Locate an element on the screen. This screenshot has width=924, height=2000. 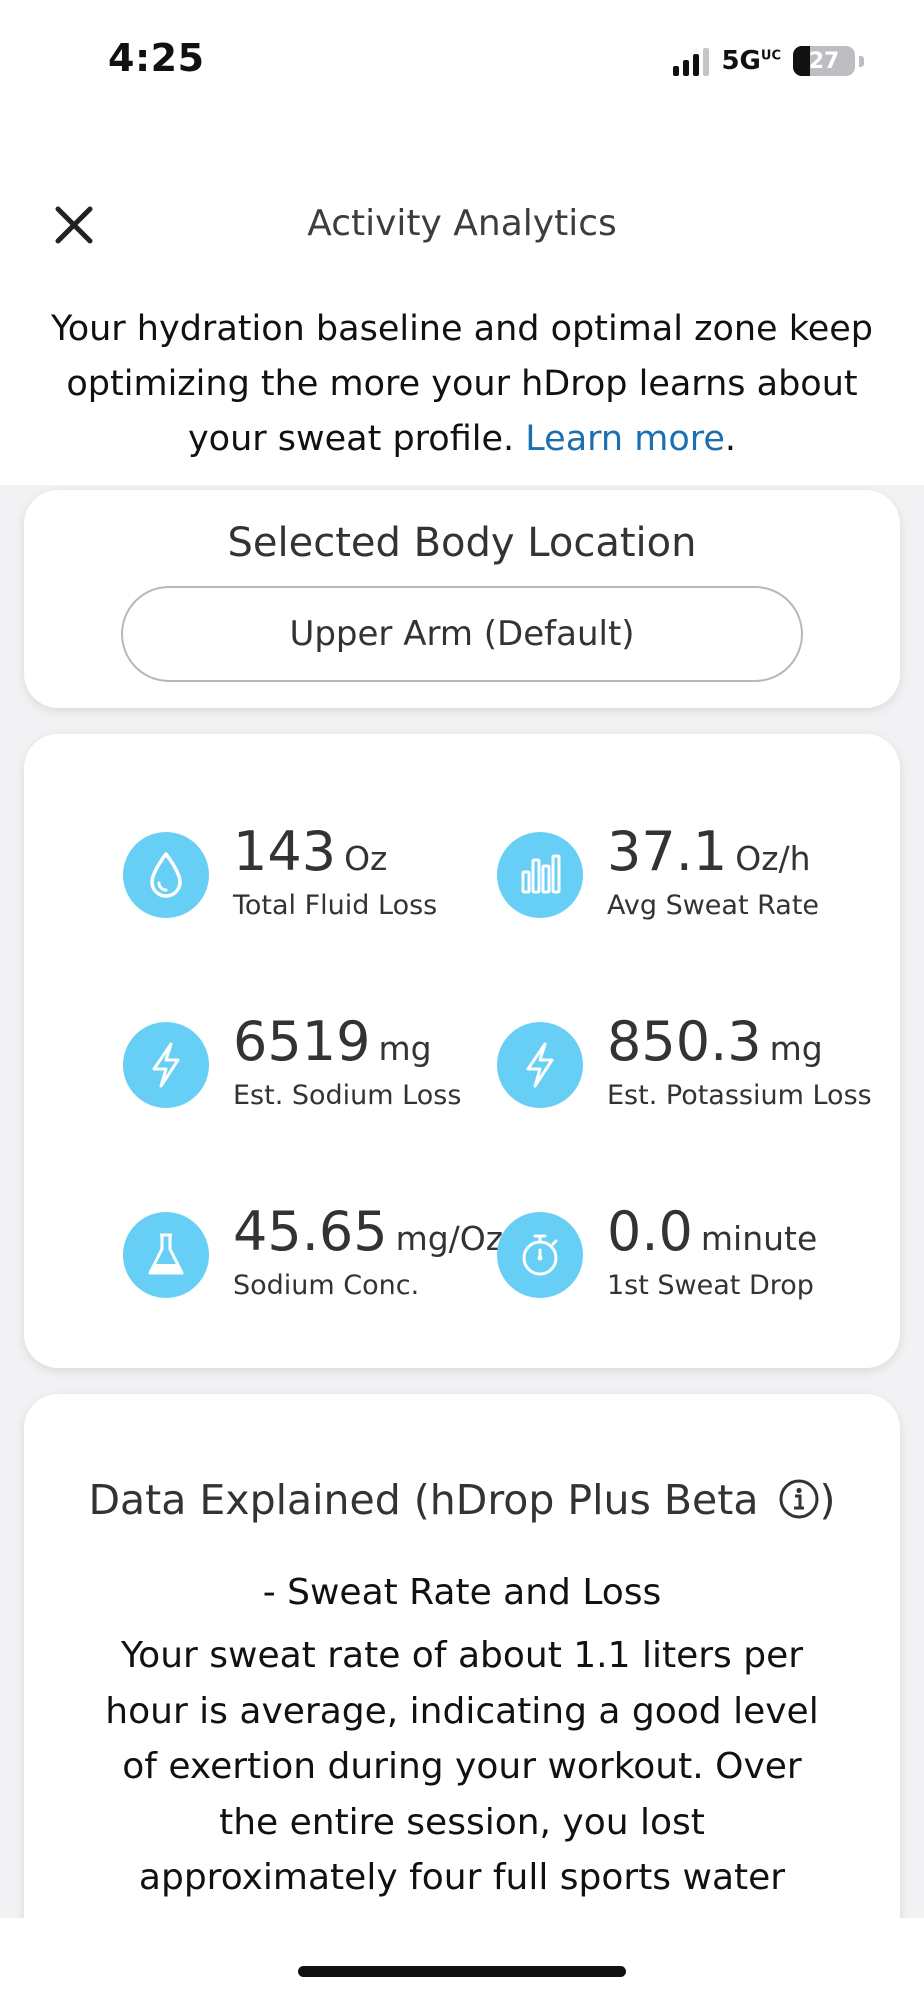
stat-unit: Oz is located at coordinates (366, 858).